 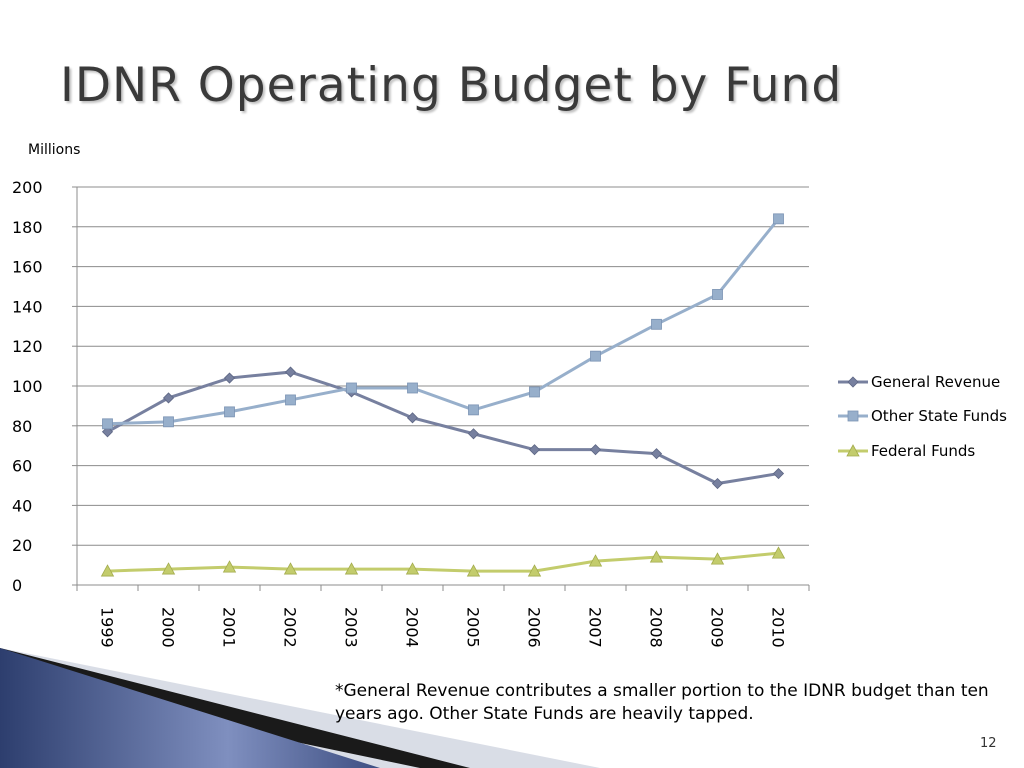 I want to click on y-tick-label: 100, so click(x=27, y=386).